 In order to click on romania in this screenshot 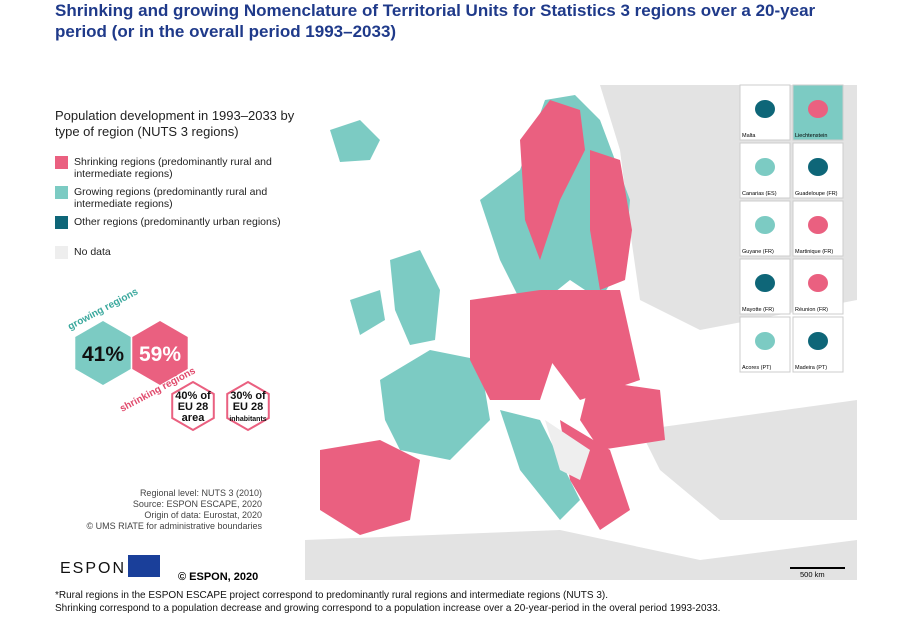, I will do `click(622, 415)`.